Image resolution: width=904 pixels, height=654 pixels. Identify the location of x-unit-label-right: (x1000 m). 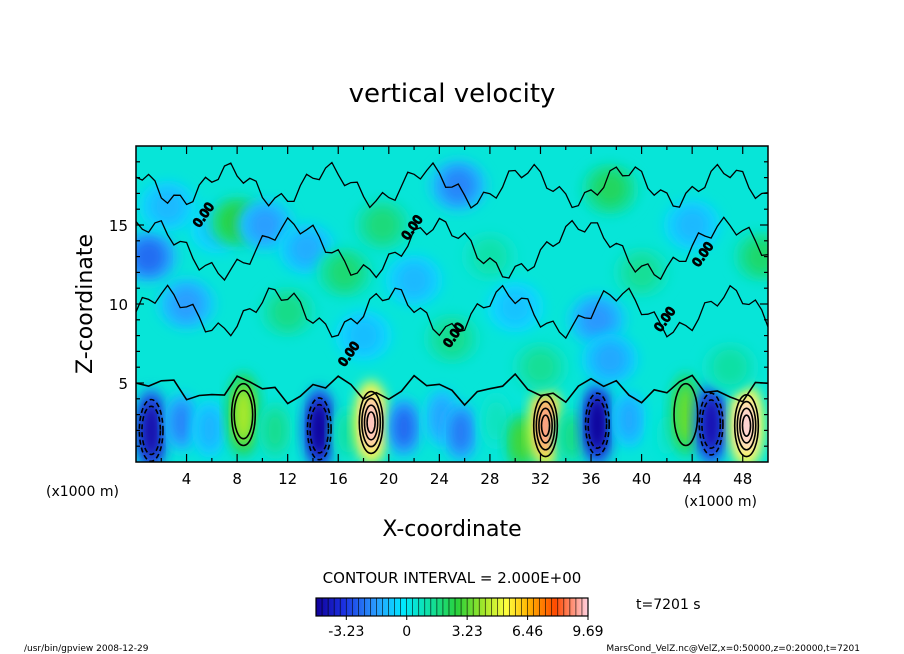
(720, 502).